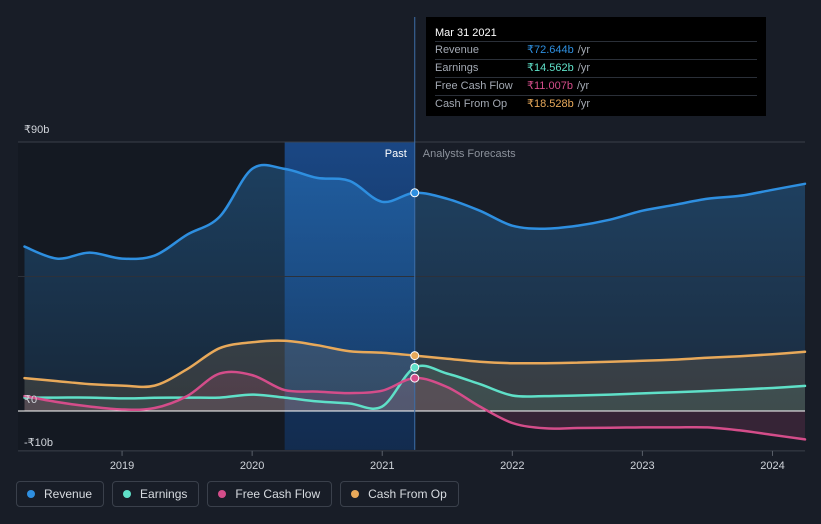 Image resolution: width=821 pixels, height=524 pixels. I want to click on x-tick-label: 2021, so click(382, 465).